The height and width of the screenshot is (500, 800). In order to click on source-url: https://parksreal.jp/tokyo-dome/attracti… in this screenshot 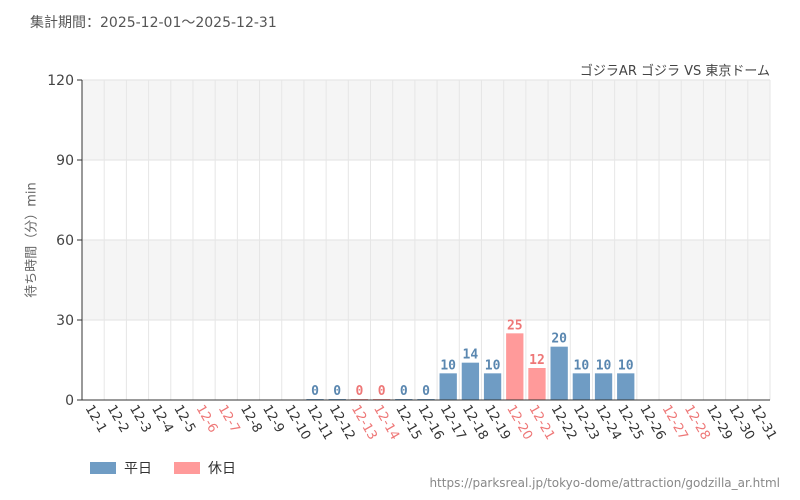, I will do `click(604, 483)`.